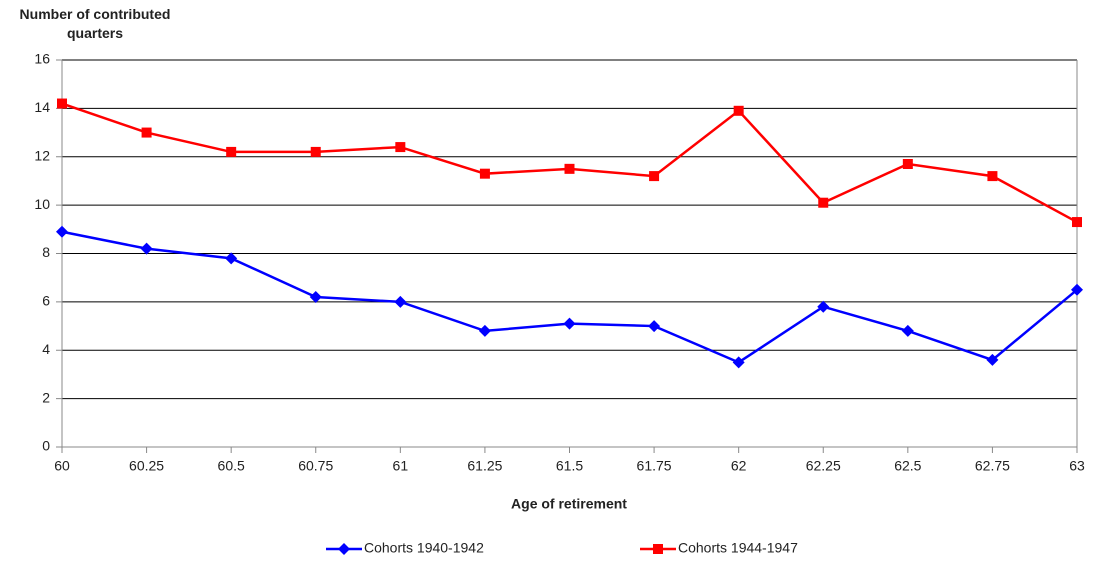 This screenshot has height=563, width=1093. What do you see at coordinates (46, 301) in the screenshot?
I see `y-tick-label: 6` at bounding box center [46, 301].